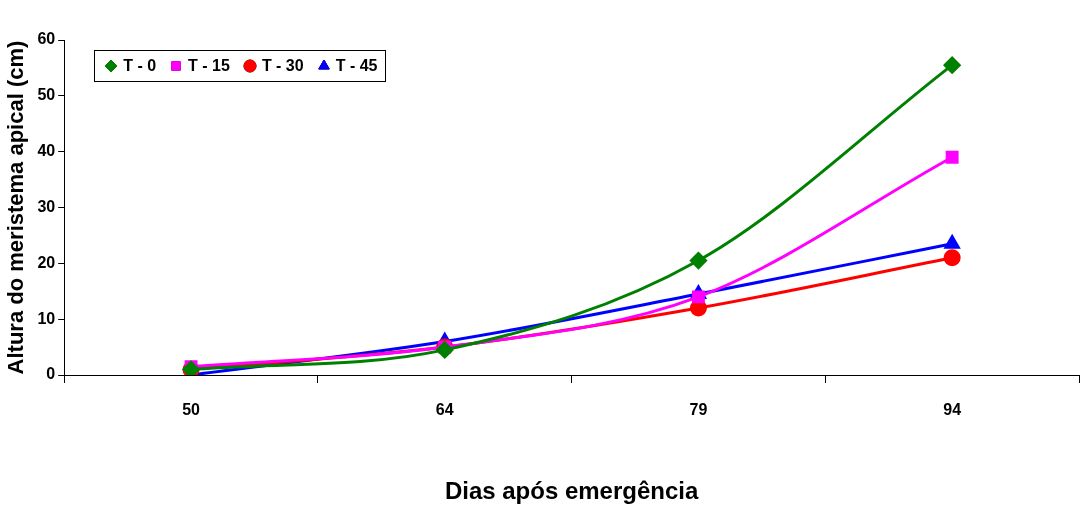 This screenshot has width=1089, height=521. Describe the element at coordinates (46, 95) in the screenshot. I see `y-tick-label: 50` at that location.